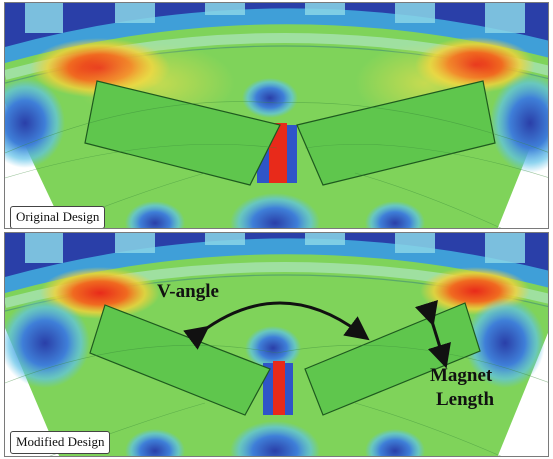  I want to click on v-angle-label: V-angle, so click(188, 291).